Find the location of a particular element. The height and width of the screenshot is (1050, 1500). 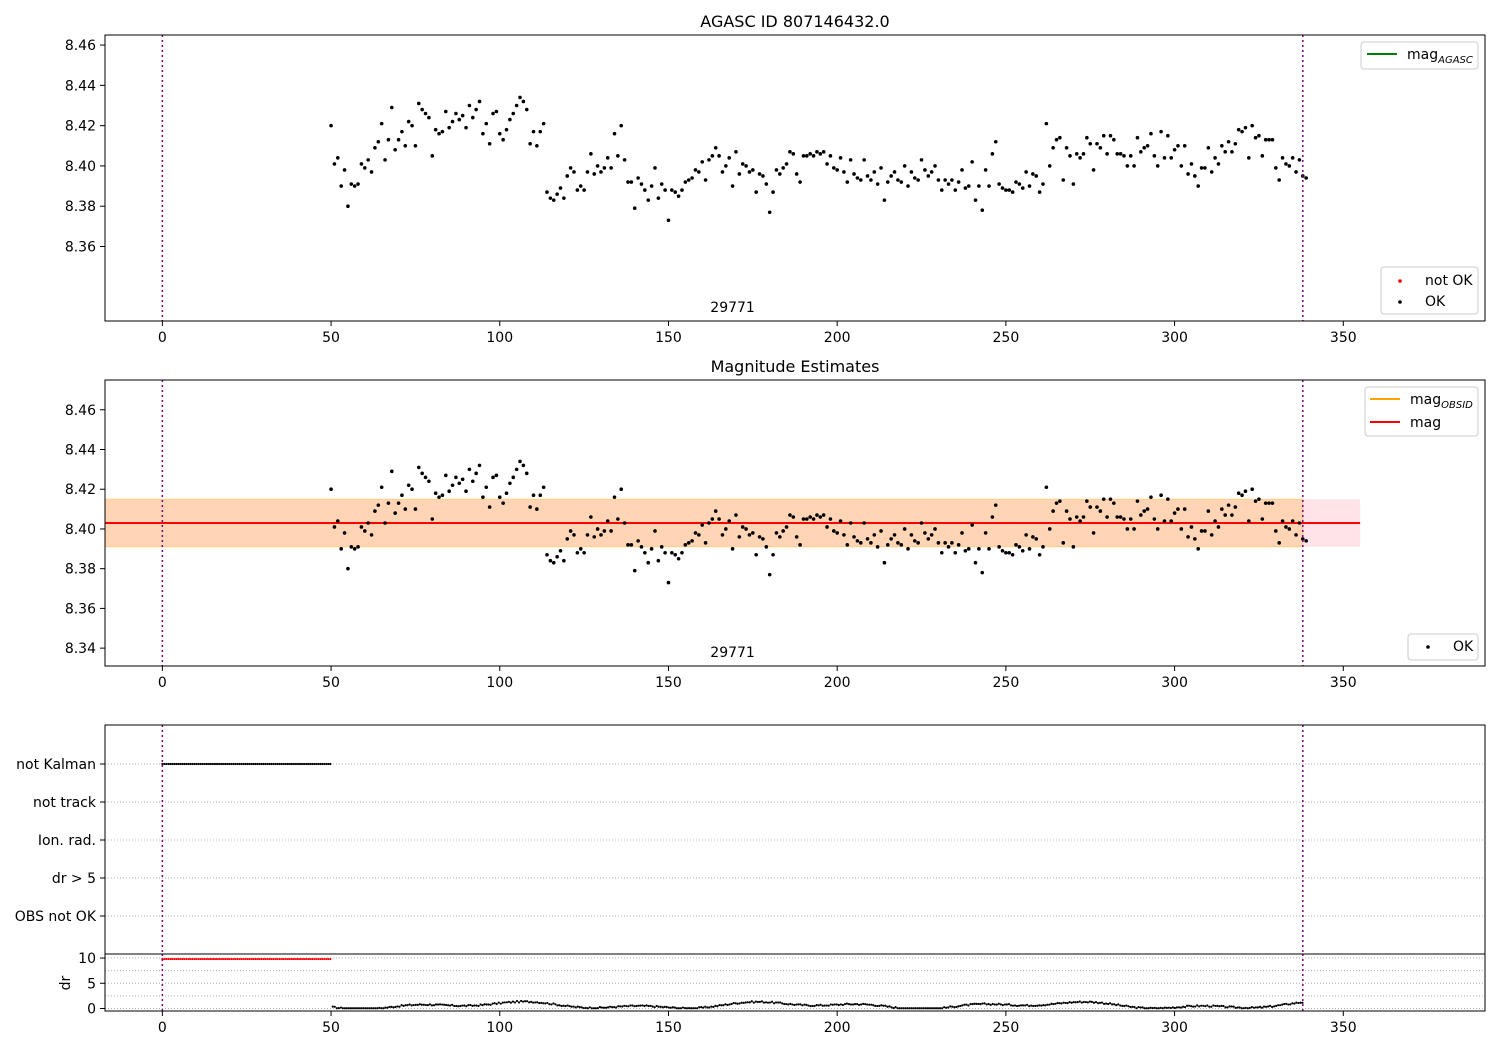

x-tick-label: 300 is located at coordinates (1174, 338).